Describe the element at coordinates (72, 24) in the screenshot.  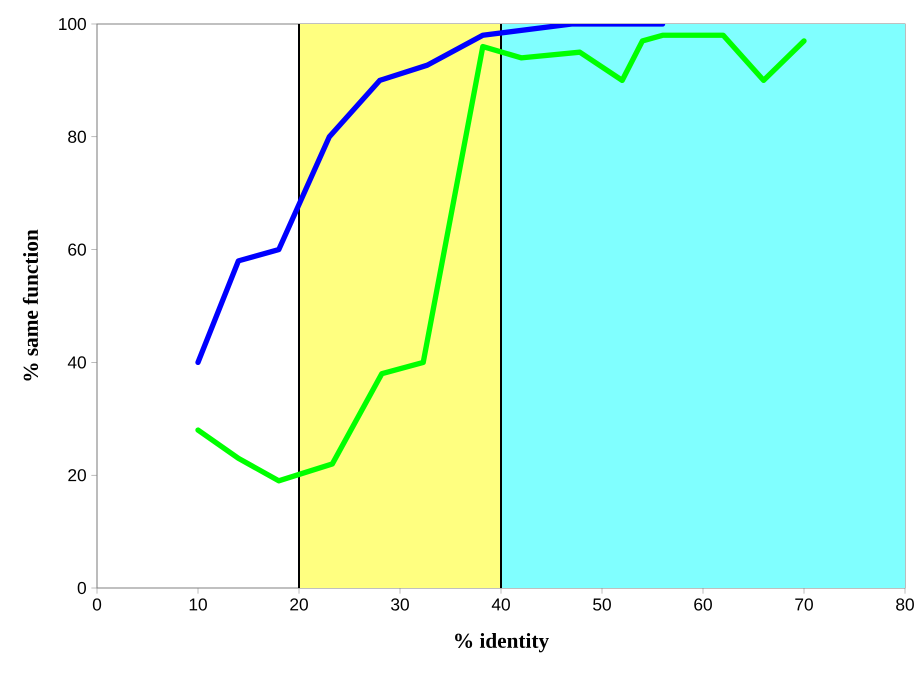
I see `y-tick-label: 100` at that location.